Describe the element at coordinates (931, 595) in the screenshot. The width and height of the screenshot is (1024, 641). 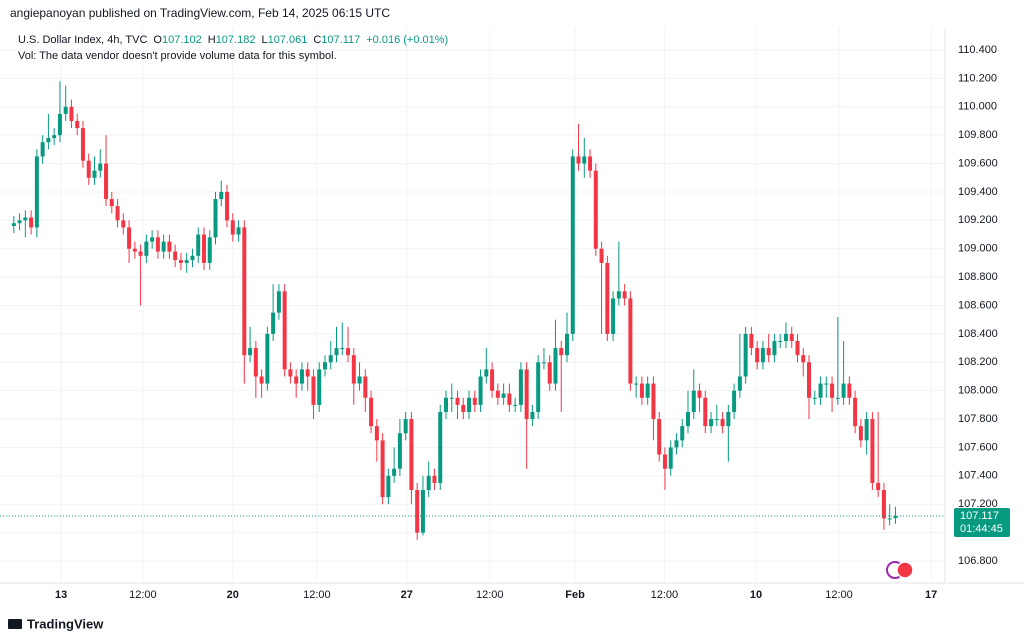
I see `x-tick-label: 17` at that location.